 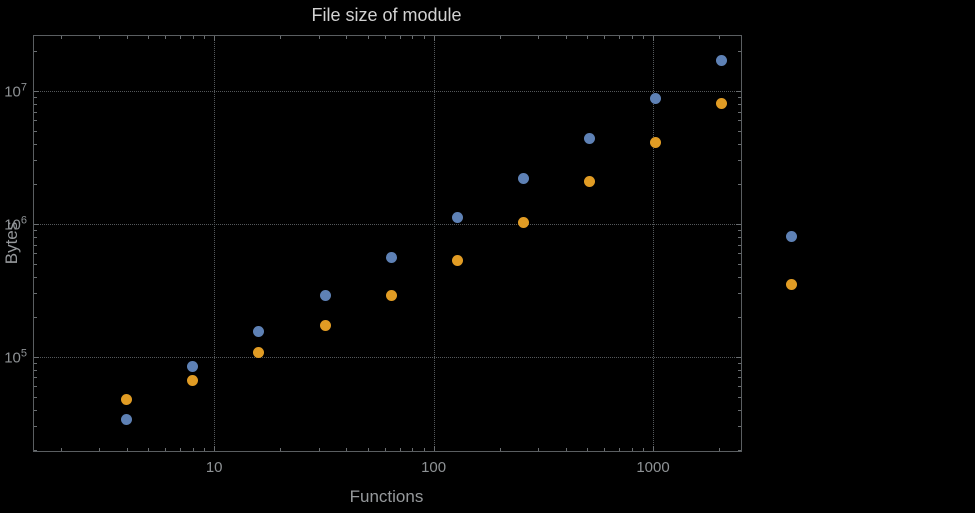 I want to click on x-tick-label: 10, so click(x=214, y=467).